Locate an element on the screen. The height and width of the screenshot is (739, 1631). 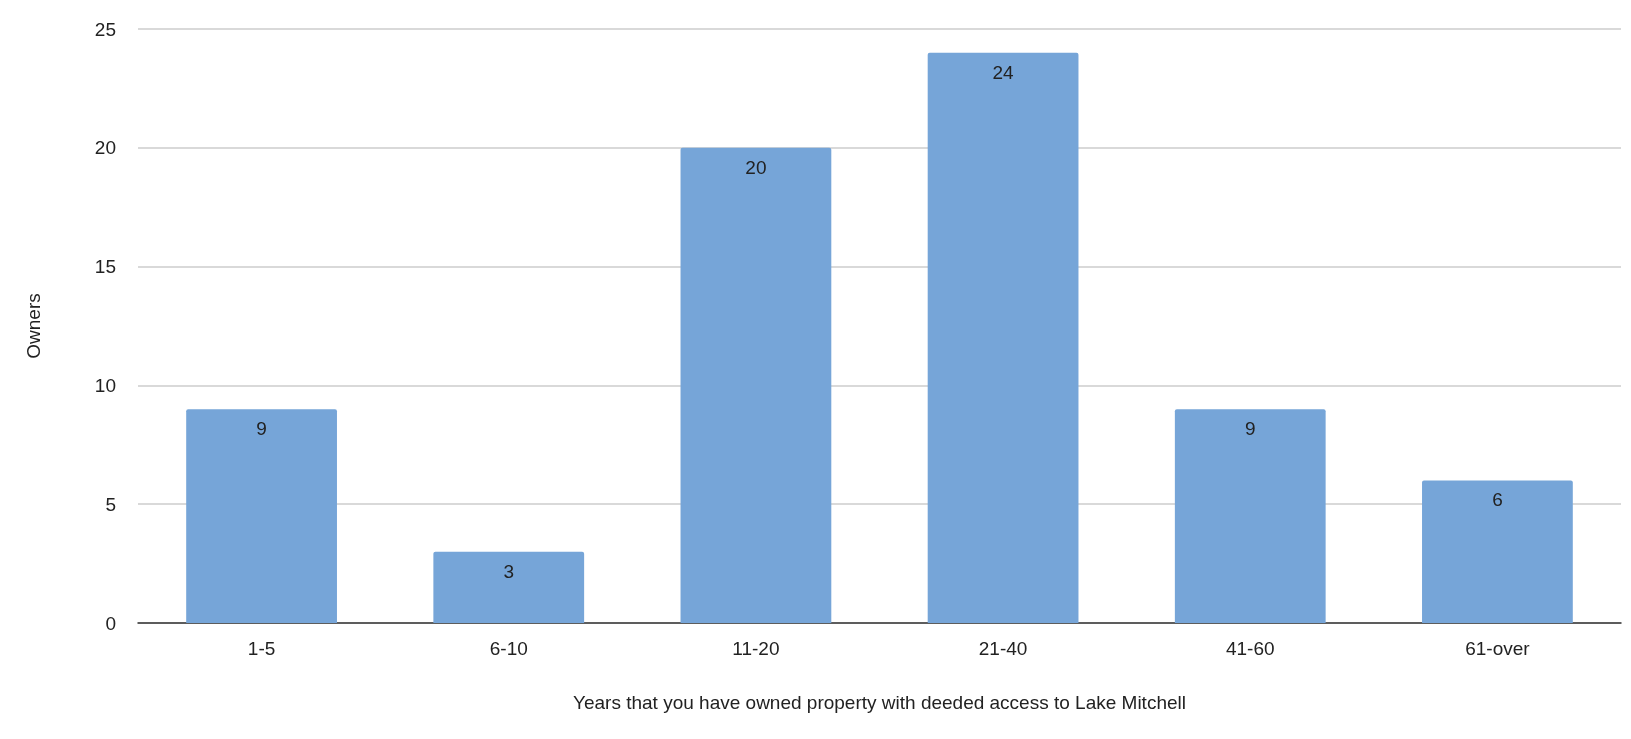
y-tick-label: 20 is located at coordinates (105, 148).